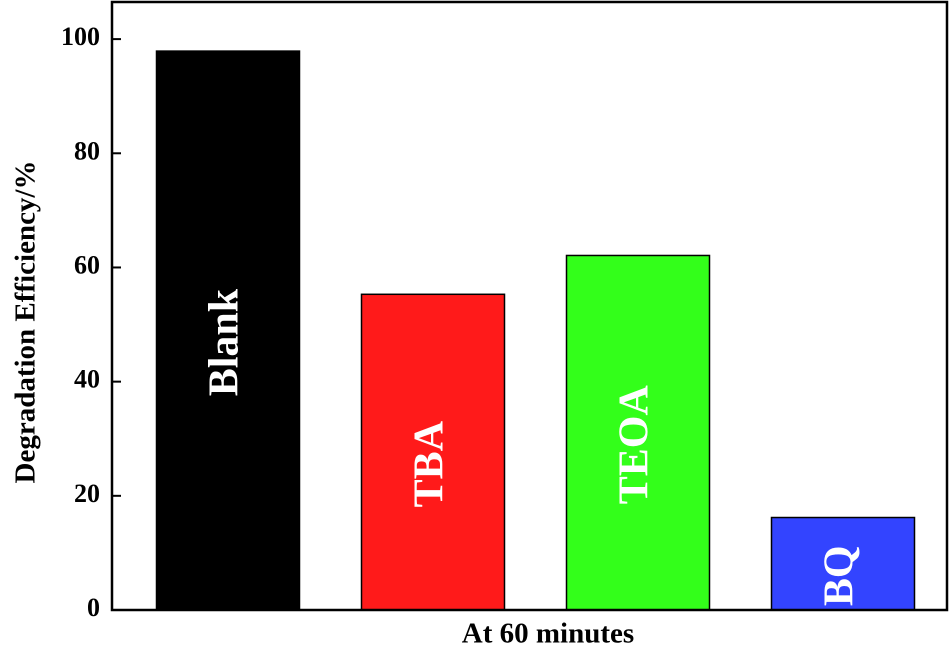  Describe the element at coordinates (87, 379) in the screenshot. I see `y-tick-label: 40` at that location.